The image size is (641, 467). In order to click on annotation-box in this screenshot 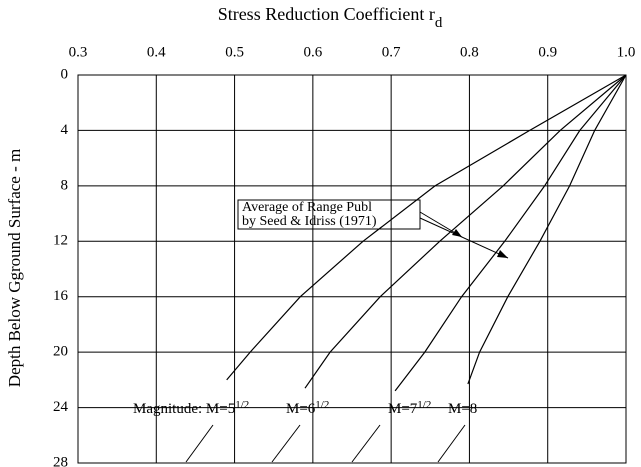, I will do `click(329, 214)`.